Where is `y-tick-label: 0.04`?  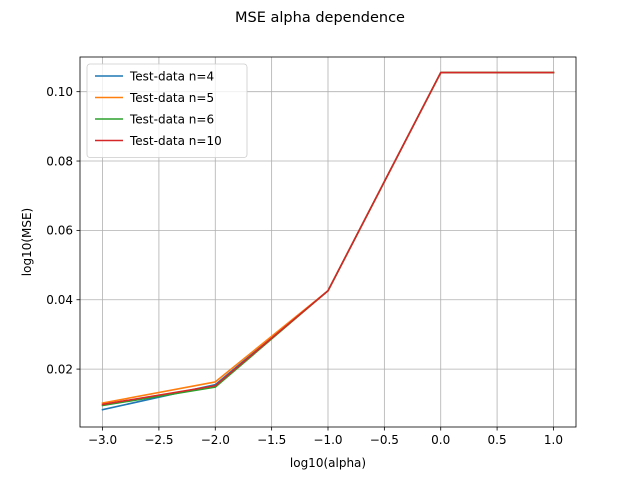
y-tick-label: 0.04 is located at coordinates (59, 300).